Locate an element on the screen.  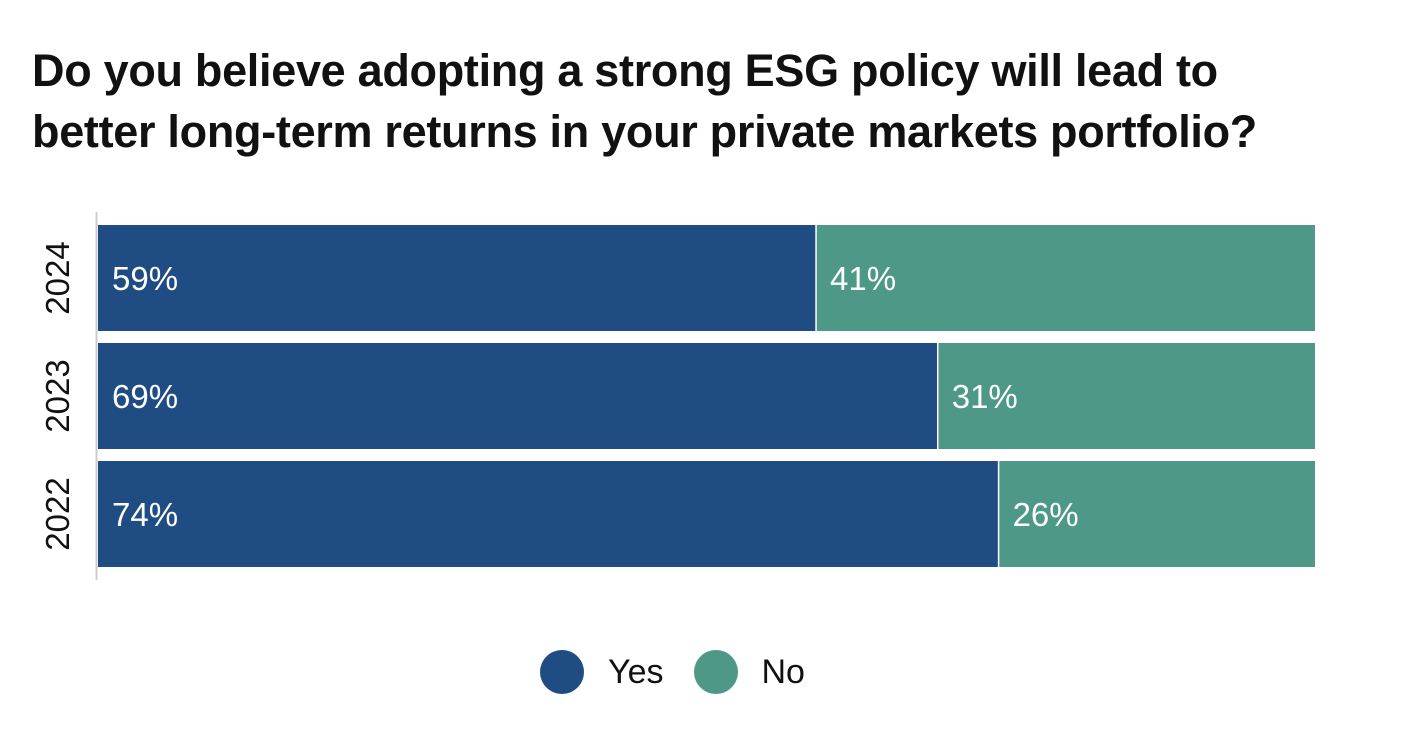
data-label-no-2022: 26% is located at coordinates (1046, 514).